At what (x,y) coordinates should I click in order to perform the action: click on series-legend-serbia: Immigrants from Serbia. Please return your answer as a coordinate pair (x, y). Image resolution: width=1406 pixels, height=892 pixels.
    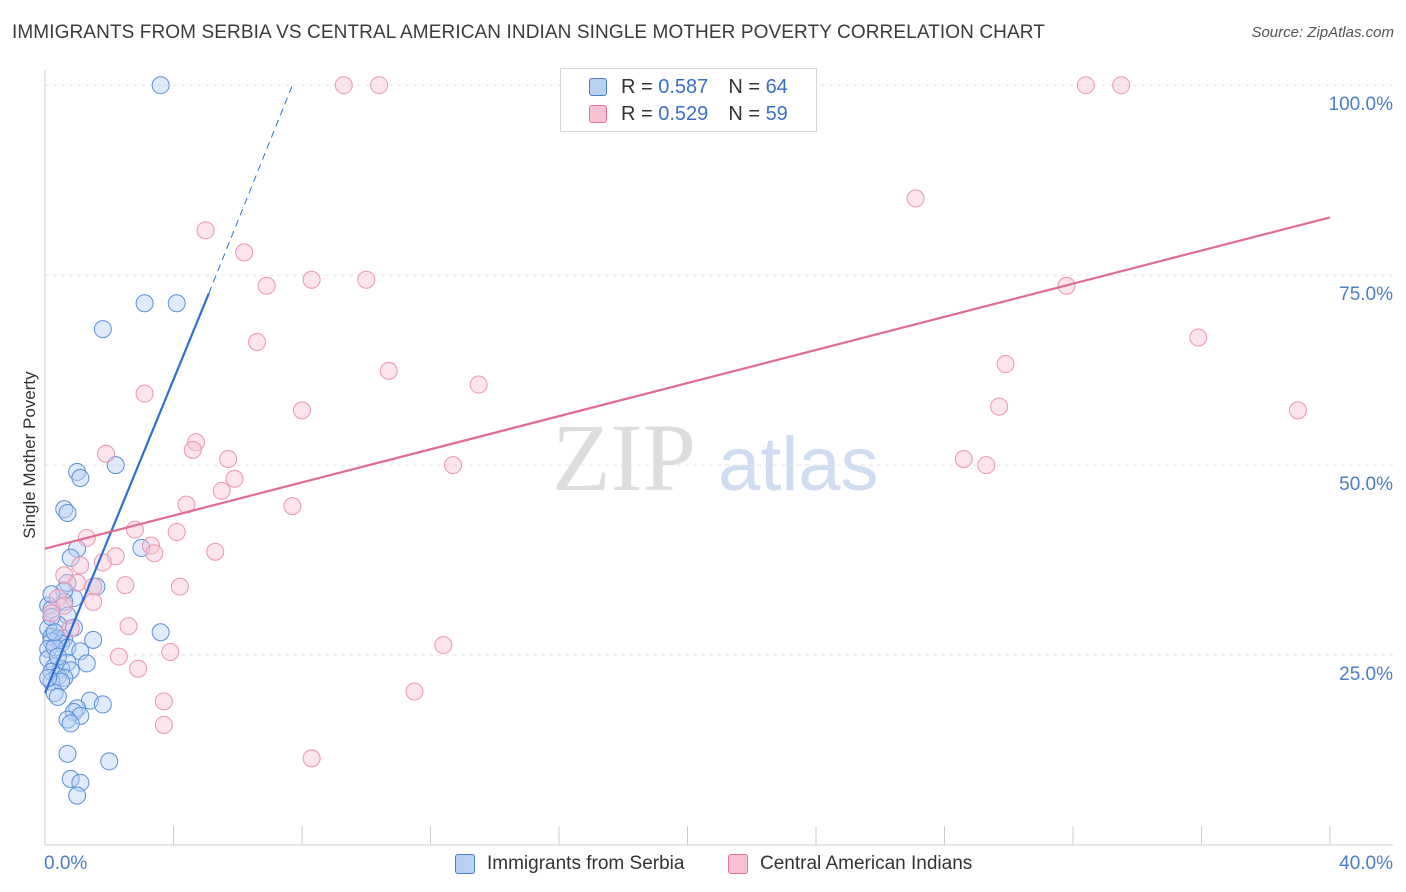
    Looking at the image, I should click on (569, 864).